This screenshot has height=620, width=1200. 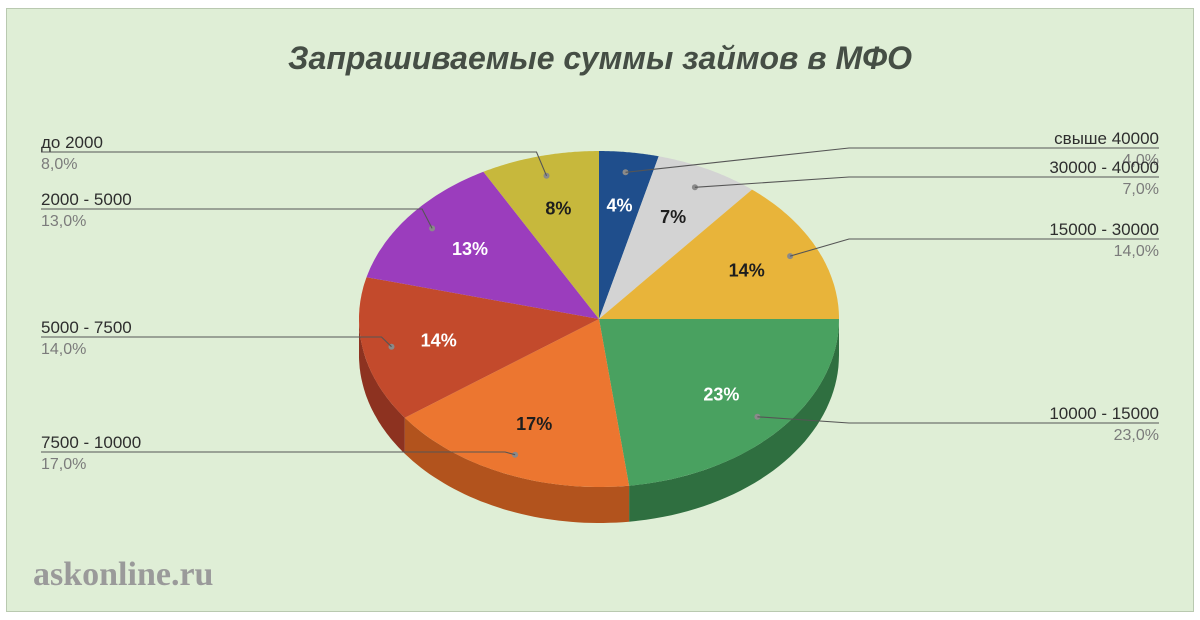 I want to click on slice-label-0: 4%, so click(x=619, y=206).